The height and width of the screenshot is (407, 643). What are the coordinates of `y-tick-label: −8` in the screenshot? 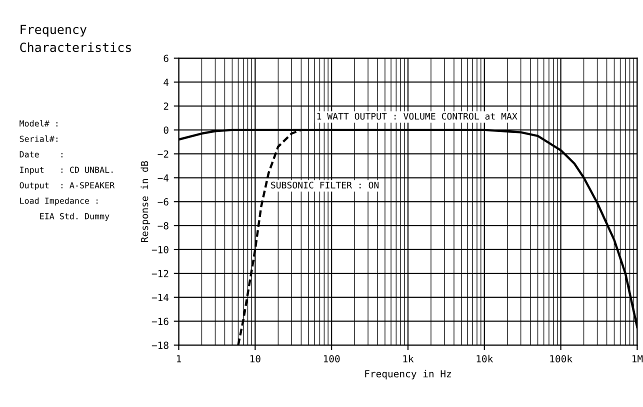 It's located at (163, 226).